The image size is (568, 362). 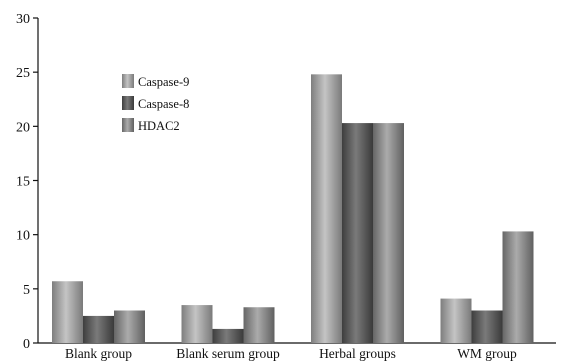 What do you see at coordinates (98, 353) in the screenshot?
I see `x-category-label: Blank group` at bounding box center [98, 353].